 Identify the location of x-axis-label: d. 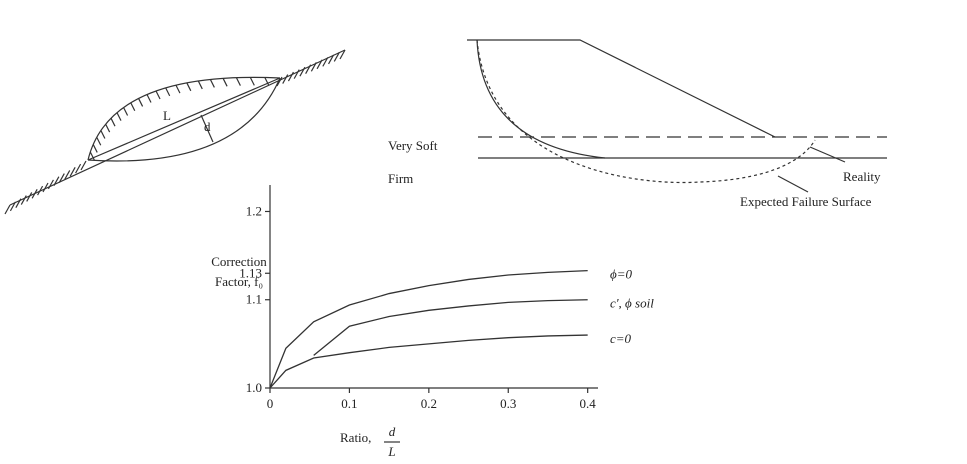
(392, 431).